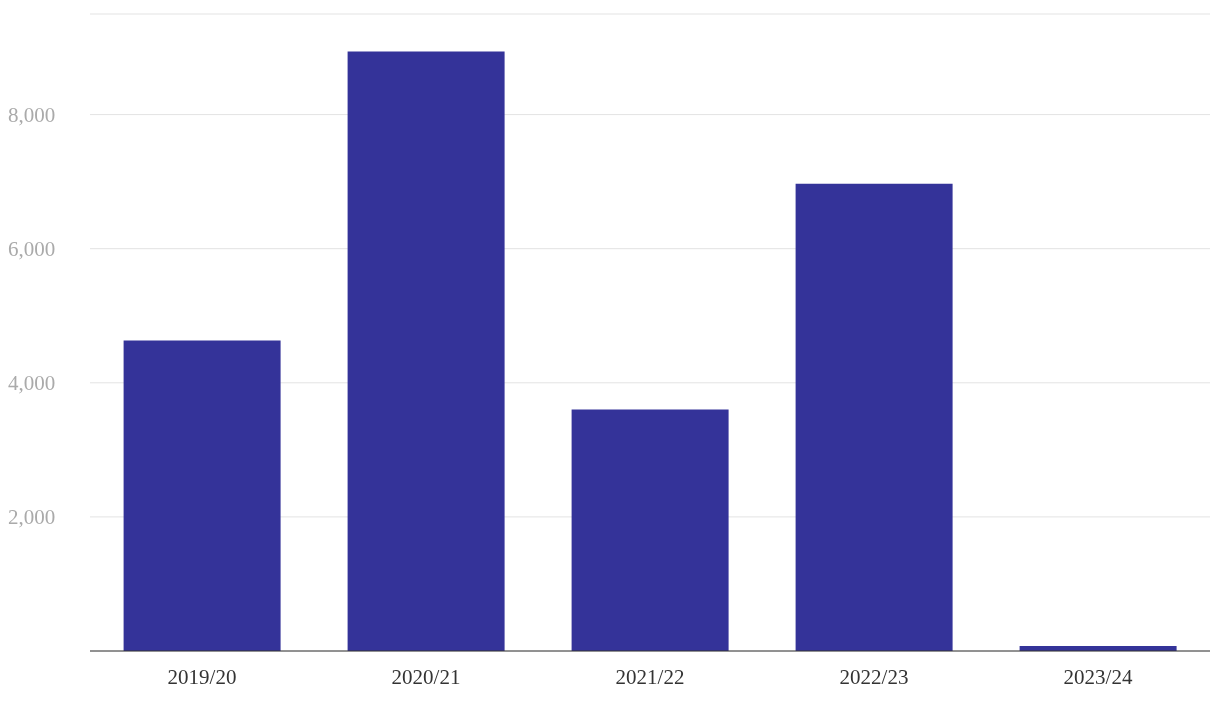  Describe the element at coordinates (32, 517) in the screenshot. I see `y-tick-label: 2,000` at that location.